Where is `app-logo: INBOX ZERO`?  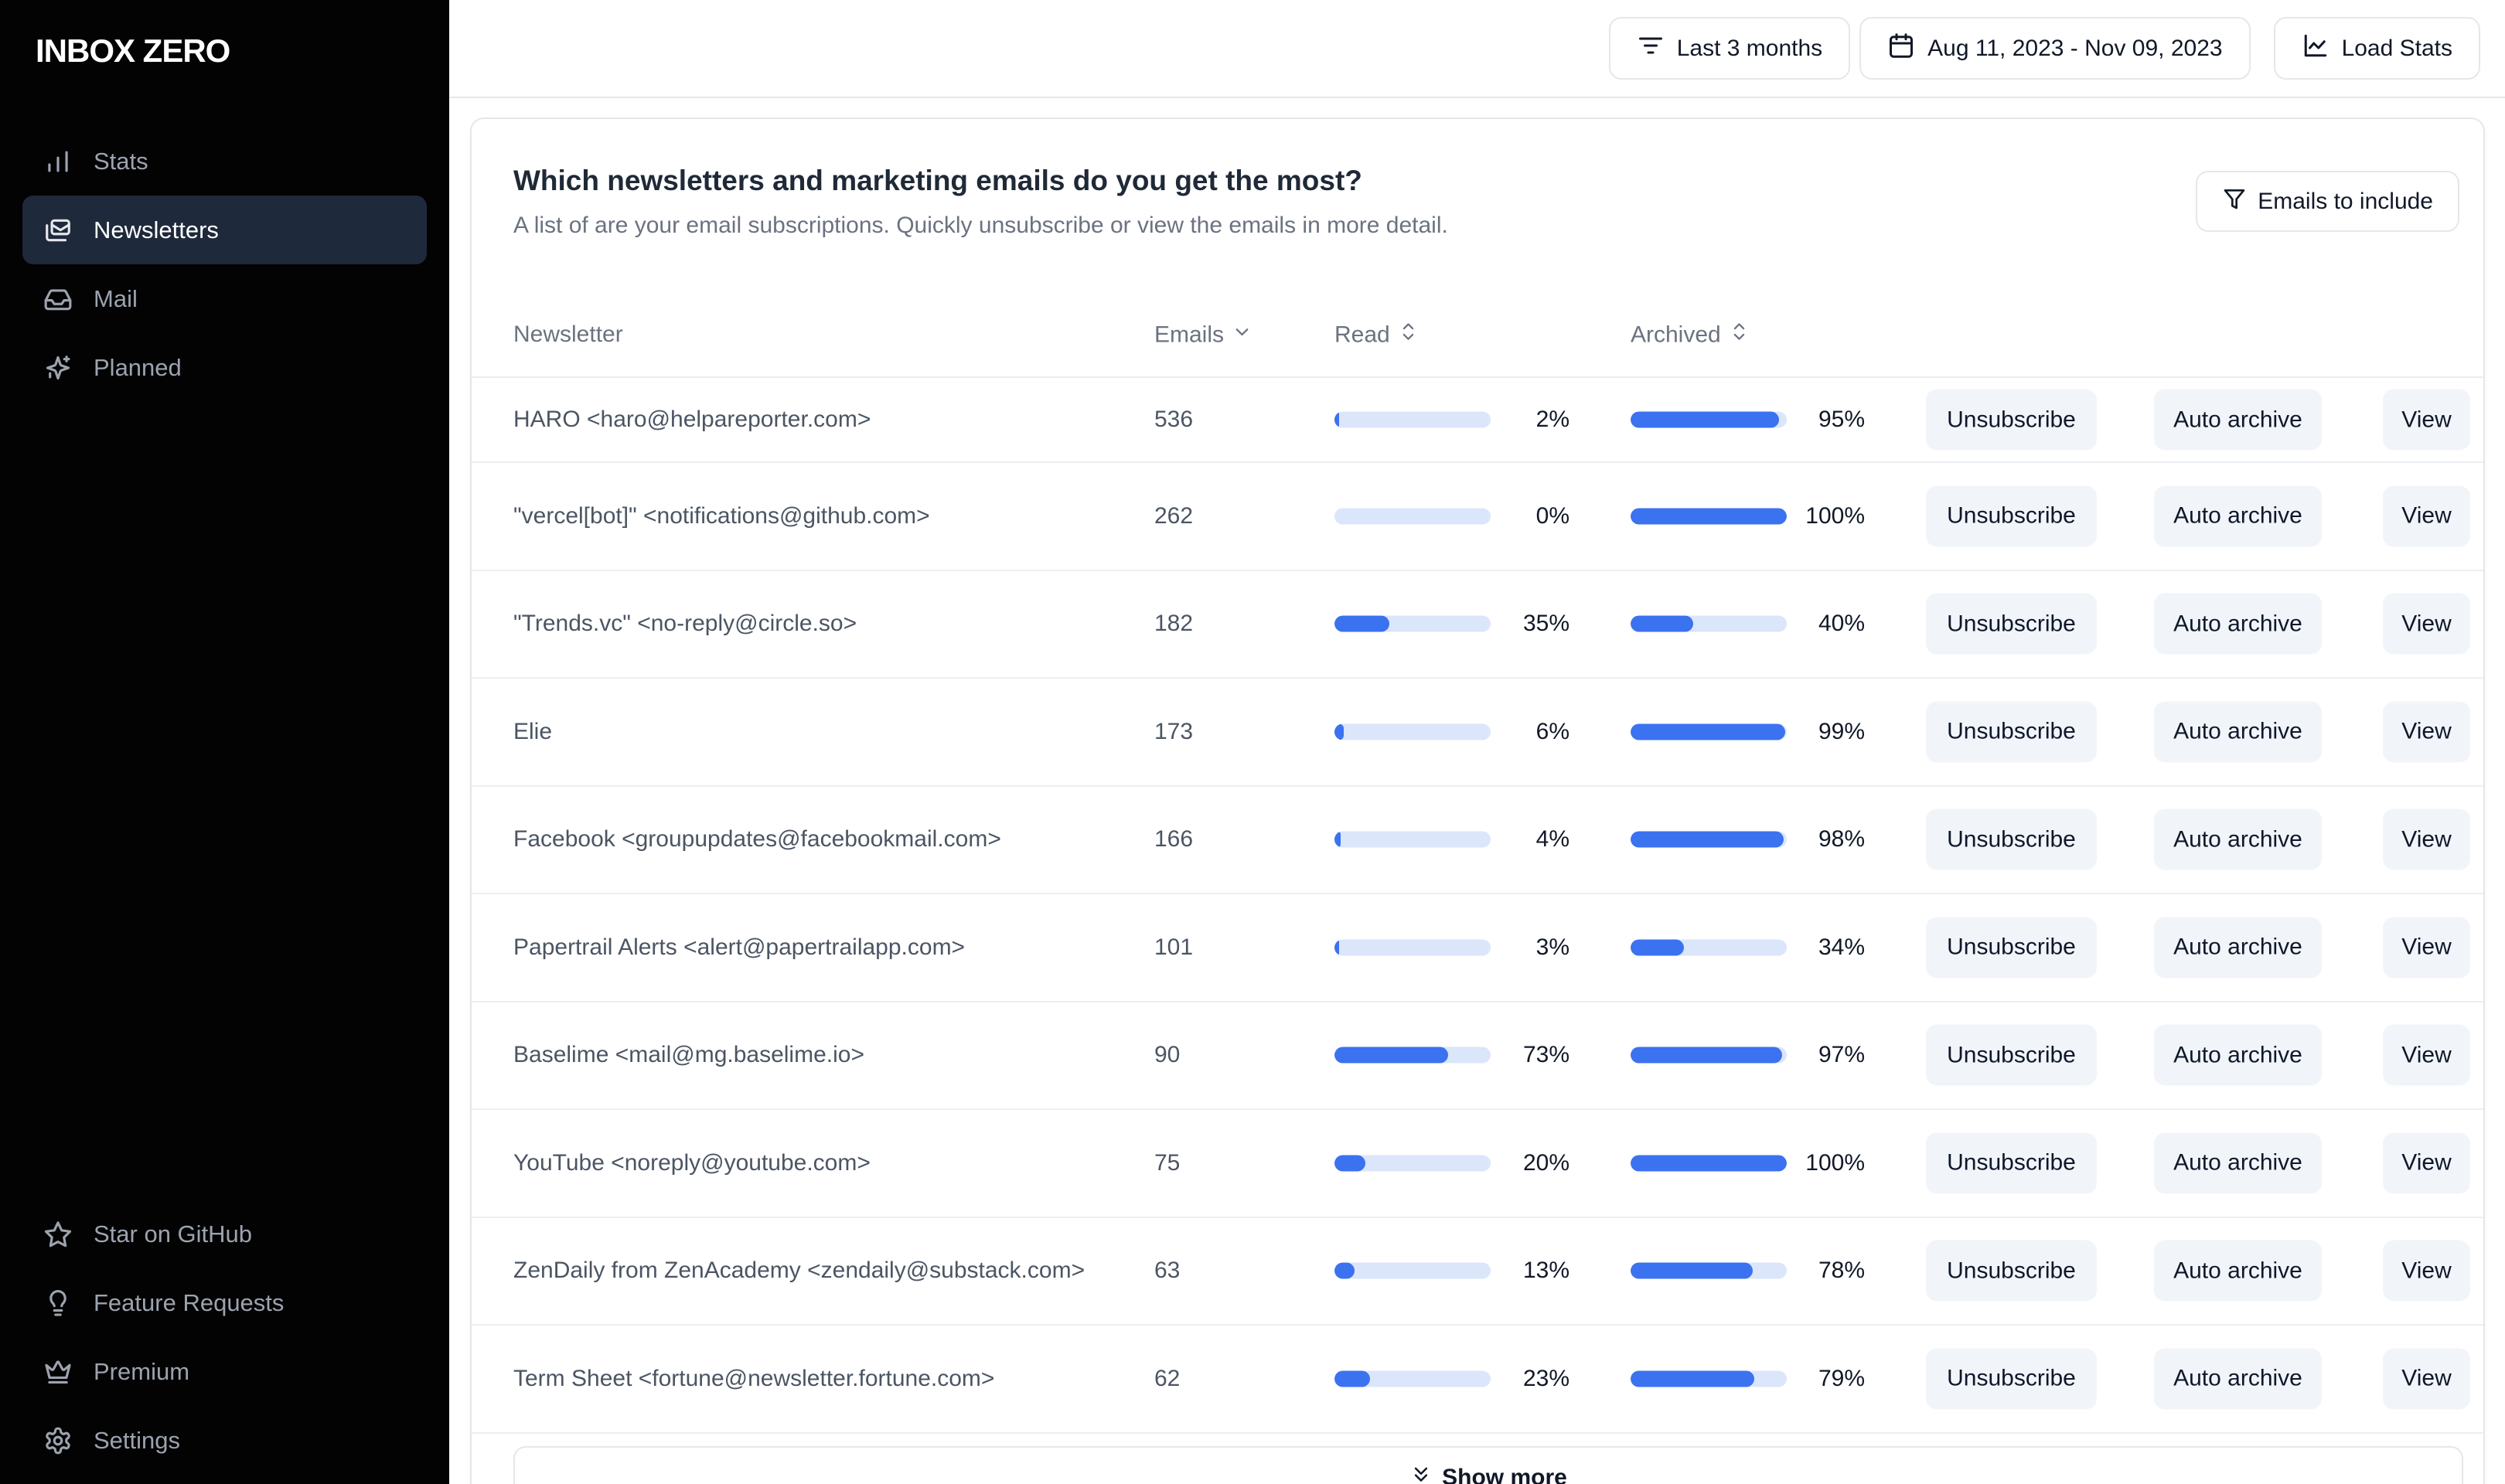 app-logo: INBOX ZERO is located at coordinates (133, 50).